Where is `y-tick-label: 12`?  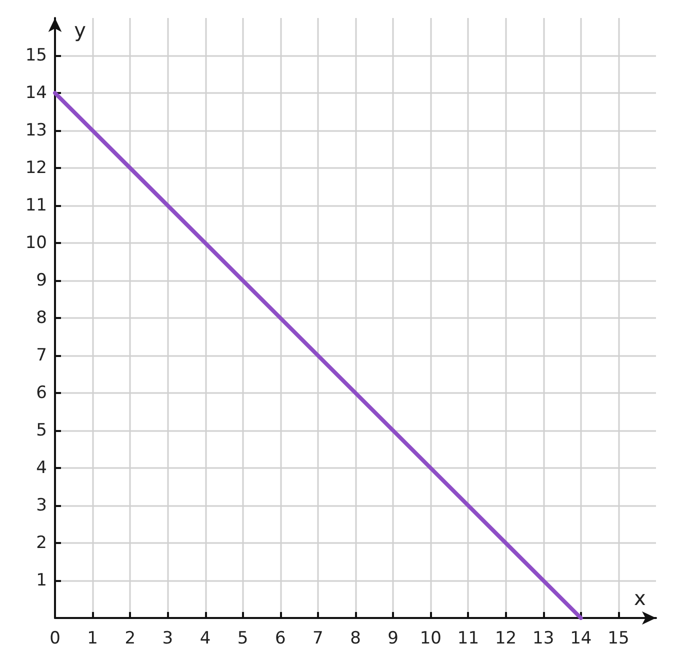
y-tick-label: 12 is located at coordinates (36, 168).